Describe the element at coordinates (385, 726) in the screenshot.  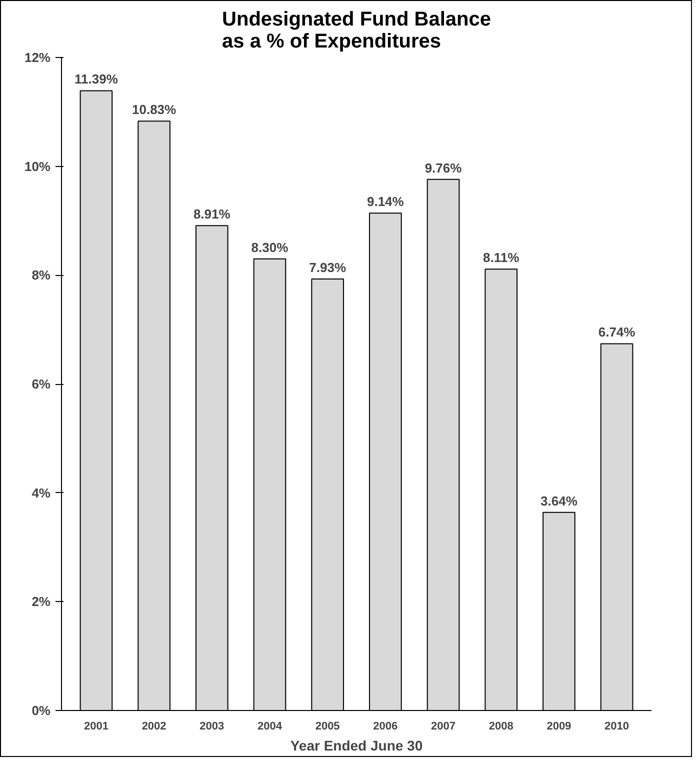
I see `x-tick-label: 2006` at that location.